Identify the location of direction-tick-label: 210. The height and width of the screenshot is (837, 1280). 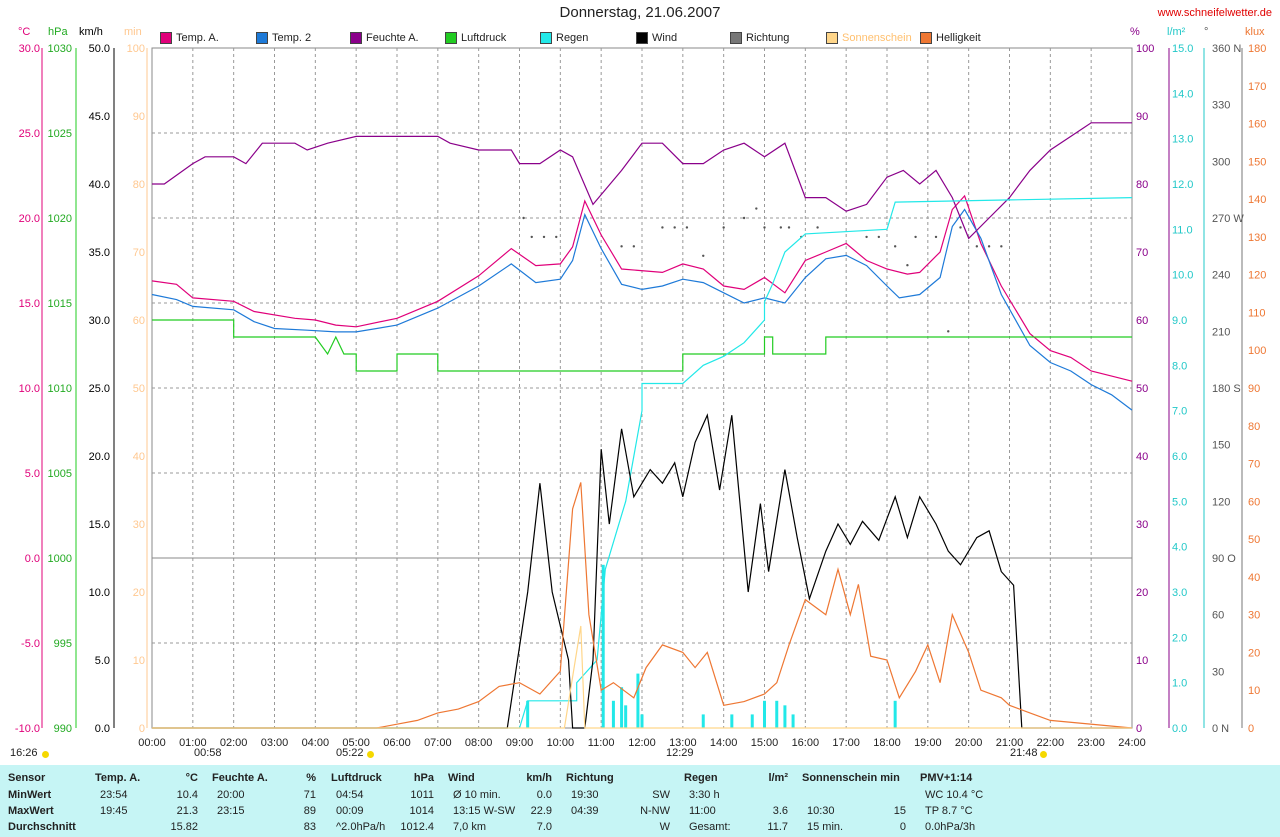
(1221, 332).